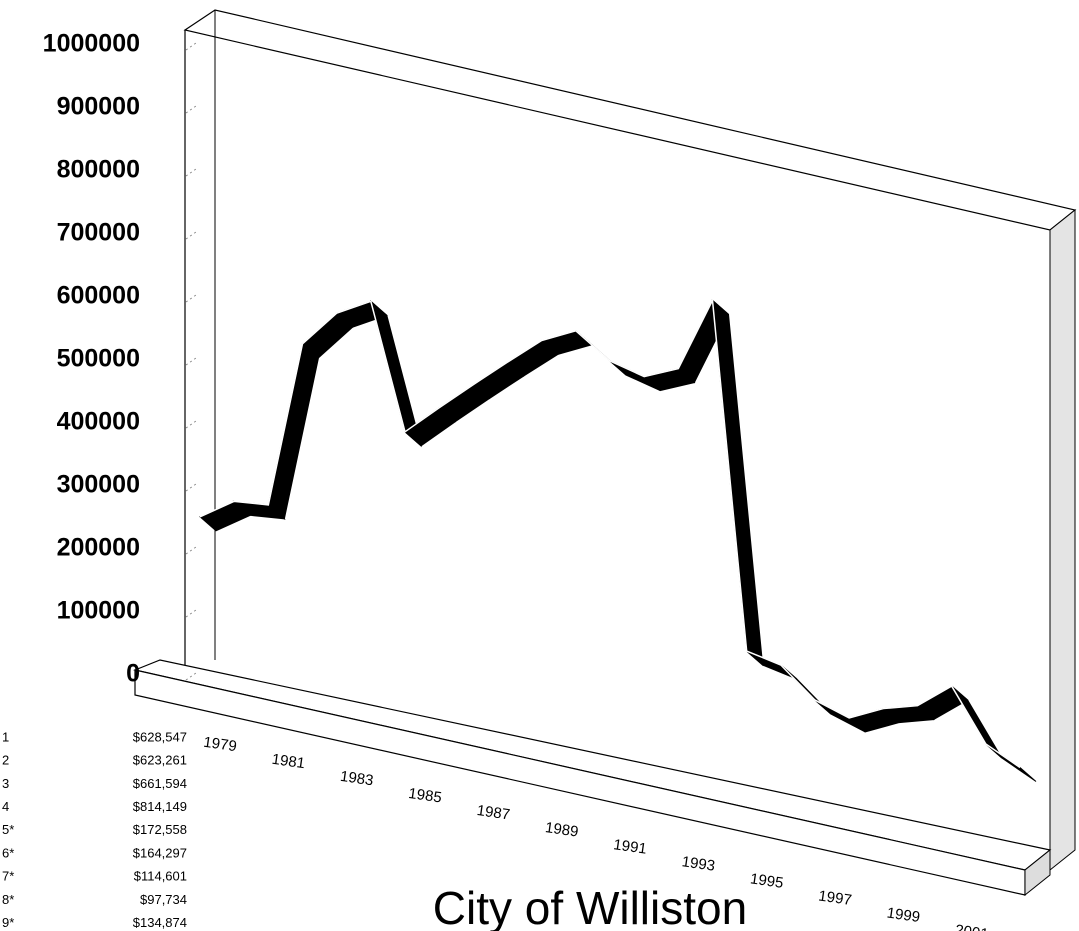 The height and width of the screenshot is (931, 1079). What do you see at coordinates (98, 548) in the screenshot?
I see `y-tick-label: 200000` at bounding box center [98, 548].